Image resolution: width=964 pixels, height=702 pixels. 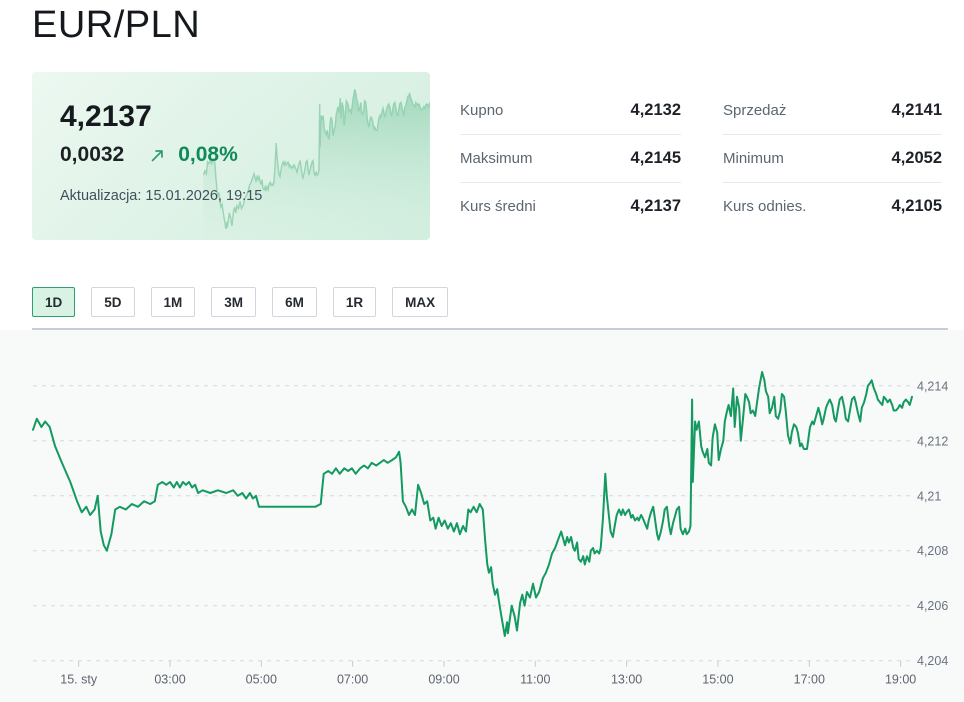 I want to click on svg-text: 4,214, so click(x=932, y=386).